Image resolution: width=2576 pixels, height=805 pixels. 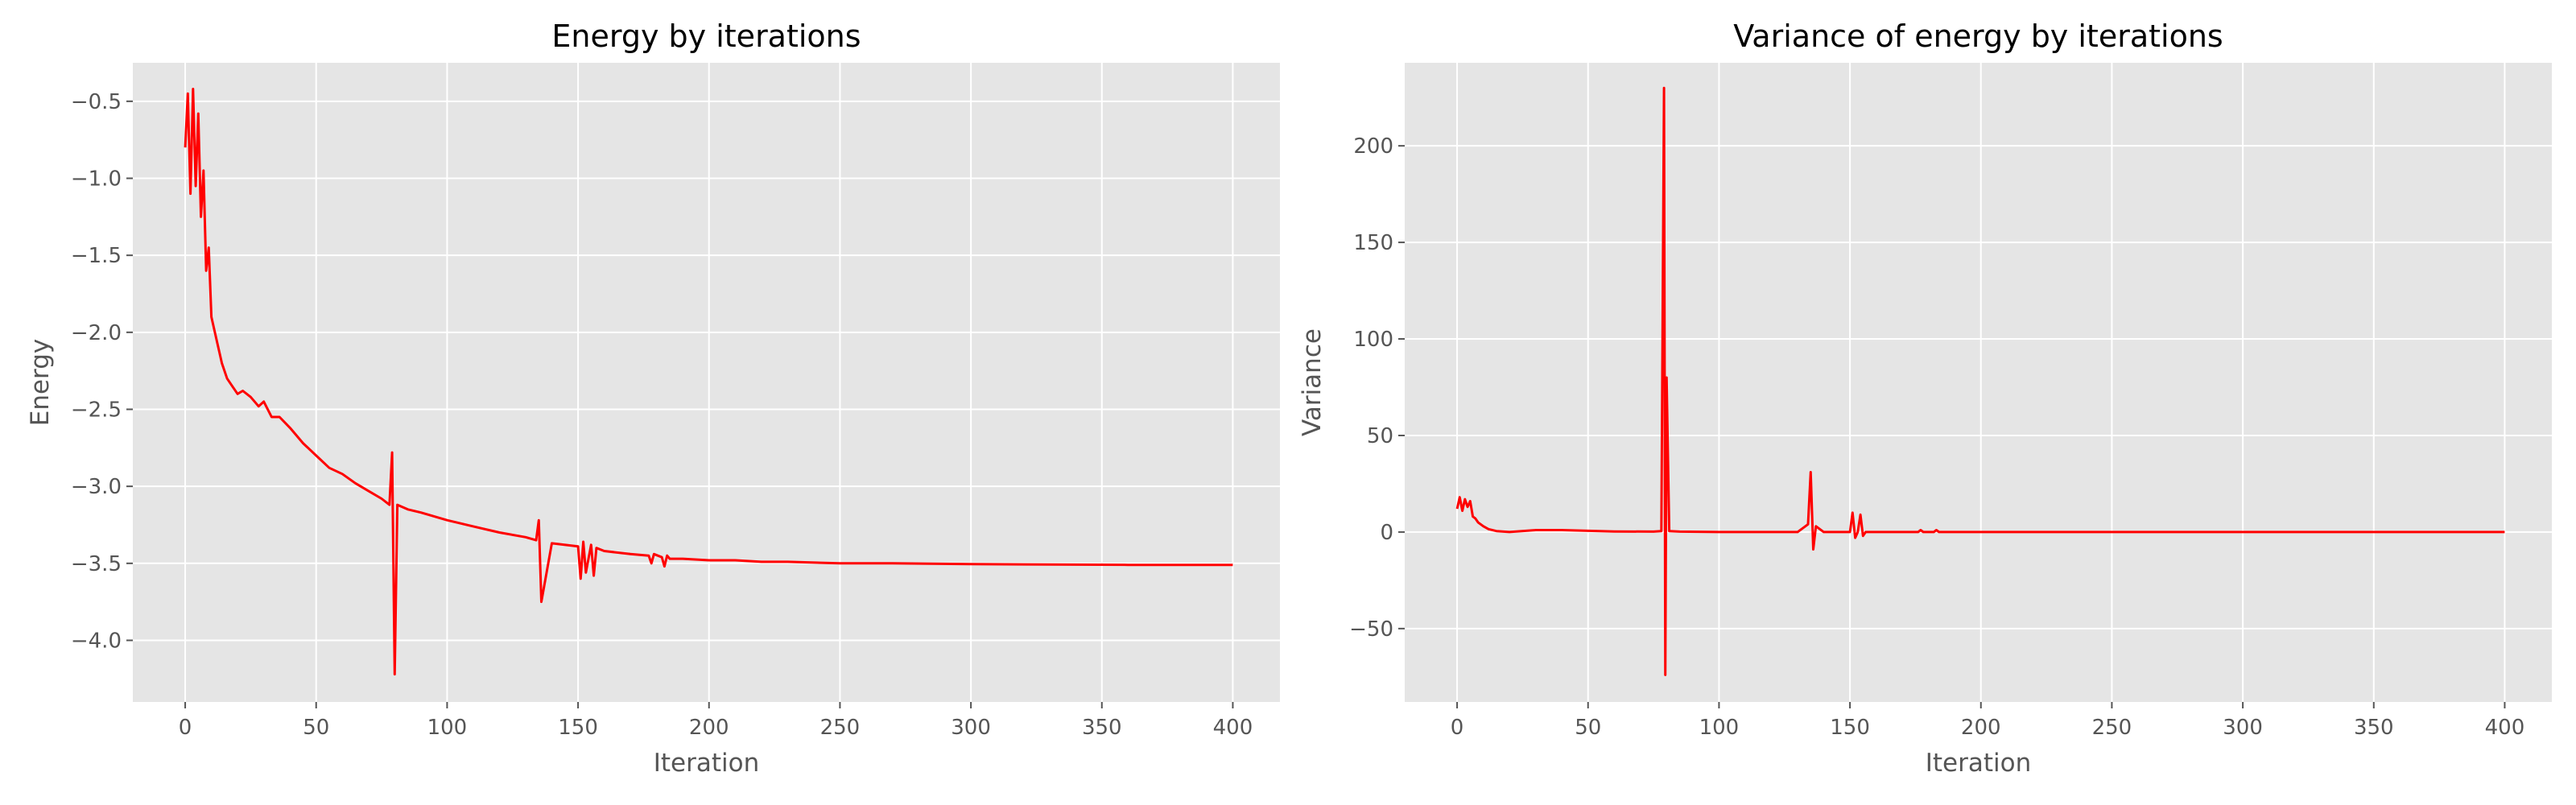 I want to click on energy-y-axis-label: Energy, so click(x=40, y=383).